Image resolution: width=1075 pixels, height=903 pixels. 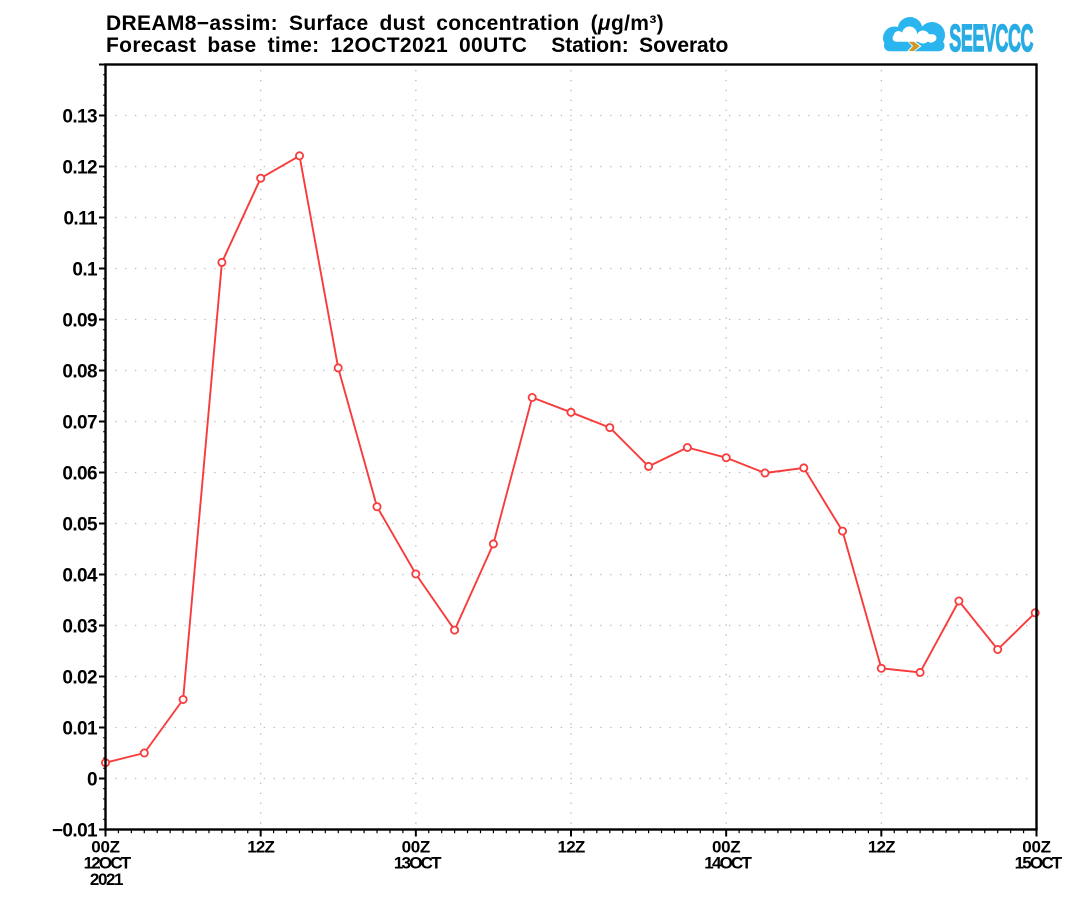 What do you see at coordinates (80, 728) in the screenshot?
I see `svg-text: 0.01` at bounding box center [80, 728].